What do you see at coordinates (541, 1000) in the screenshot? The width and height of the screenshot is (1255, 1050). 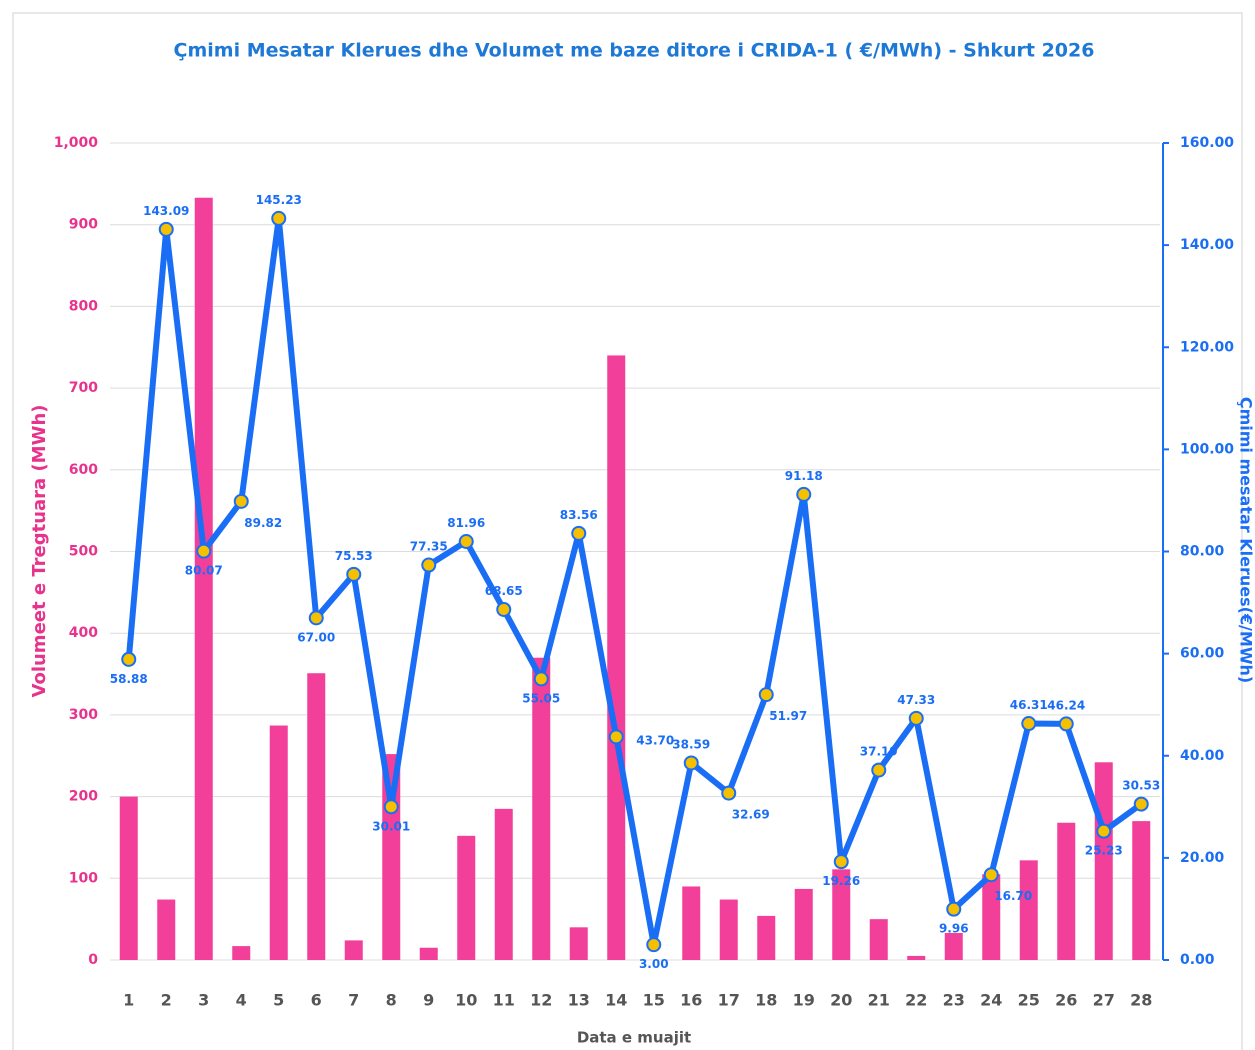 I see `x-tick-label: 12` at bounding box center [541, 1000].